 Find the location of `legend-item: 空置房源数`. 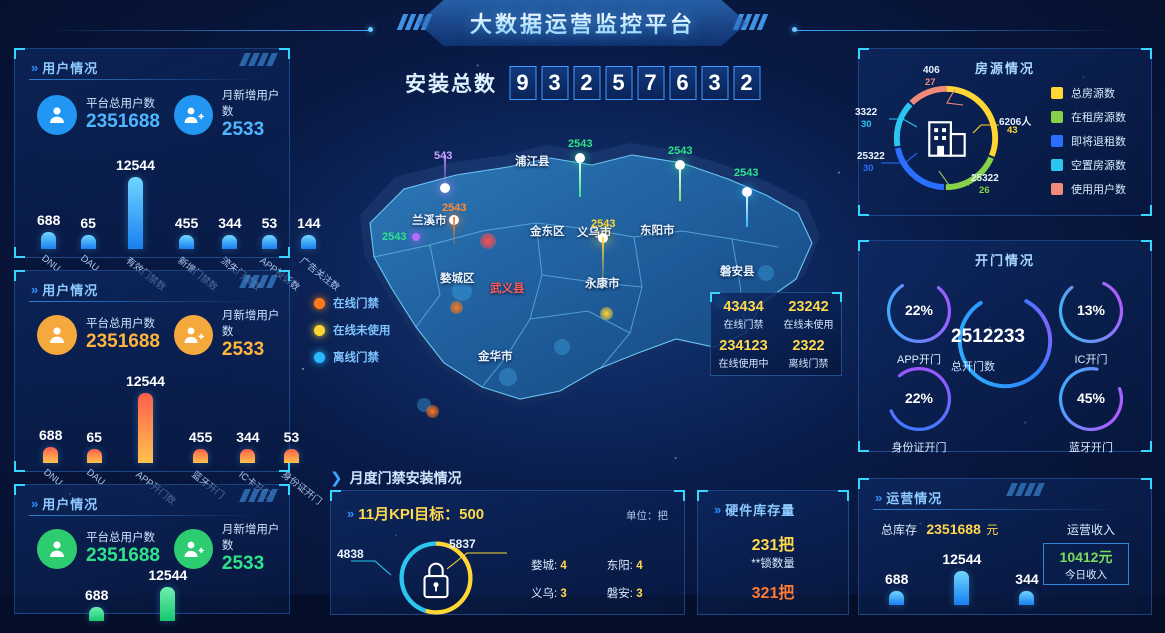

legend-item: 空置房源数 is located at coordinates (1088, 165).